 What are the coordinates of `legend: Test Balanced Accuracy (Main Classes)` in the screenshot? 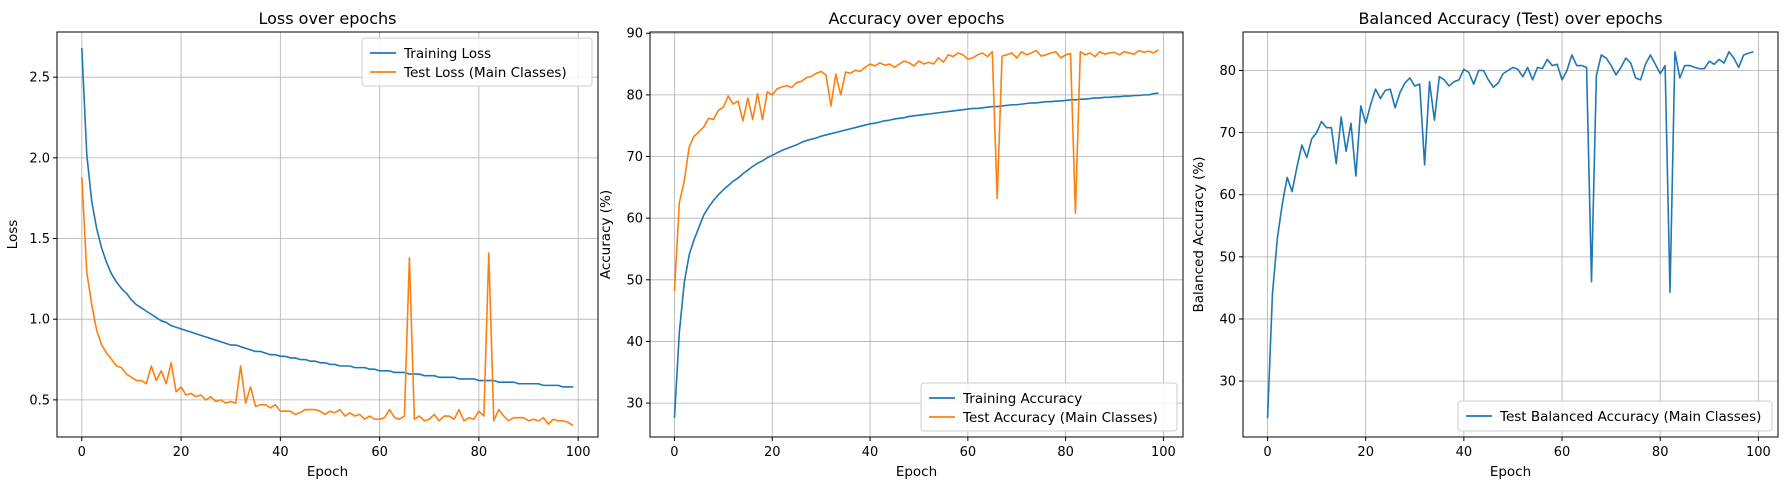 It's located at (1615, 416).